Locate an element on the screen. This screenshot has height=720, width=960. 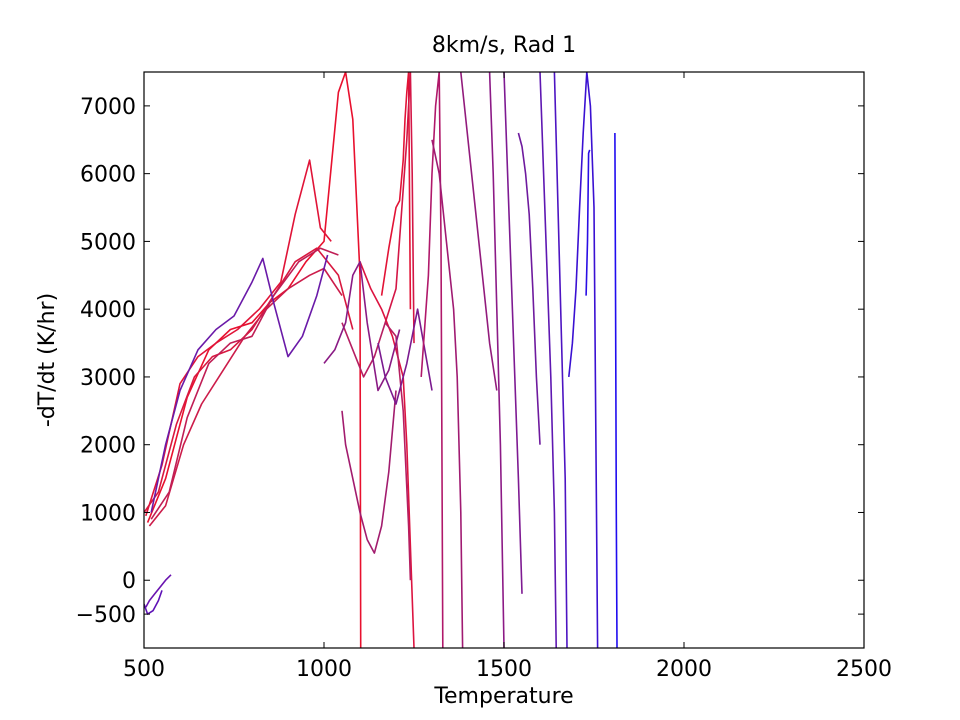
y-tick-label: 7000 is located at coordinates (108, 107).